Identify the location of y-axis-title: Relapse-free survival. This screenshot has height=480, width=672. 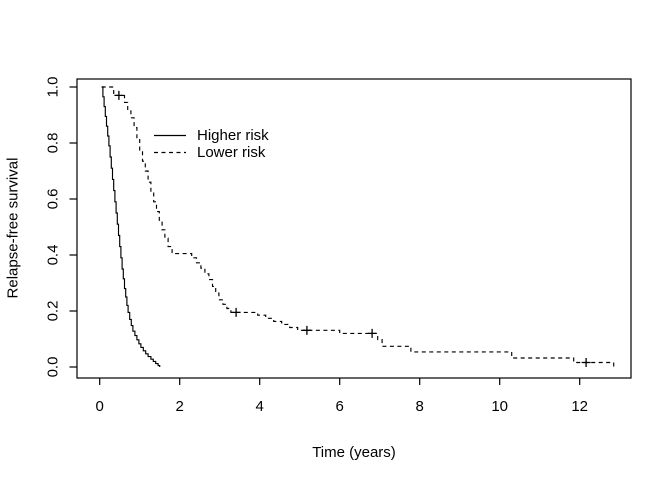
(13, 228).